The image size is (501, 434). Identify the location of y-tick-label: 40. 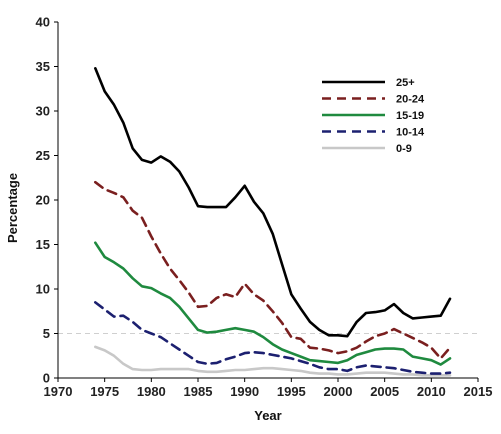
(43, 22).